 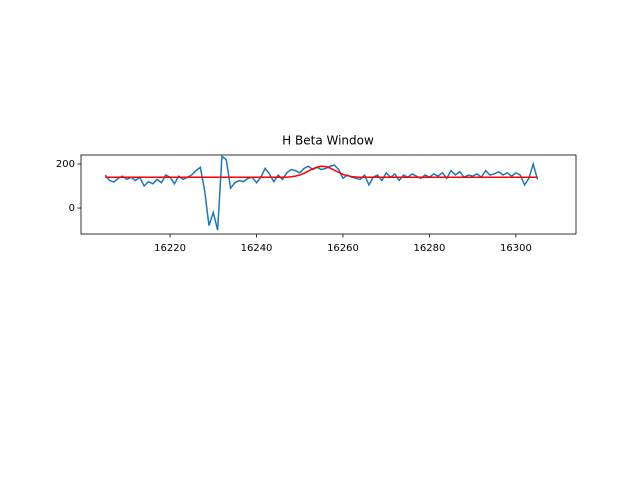 I want to click on axes-frame, so click(x=328, y=194).